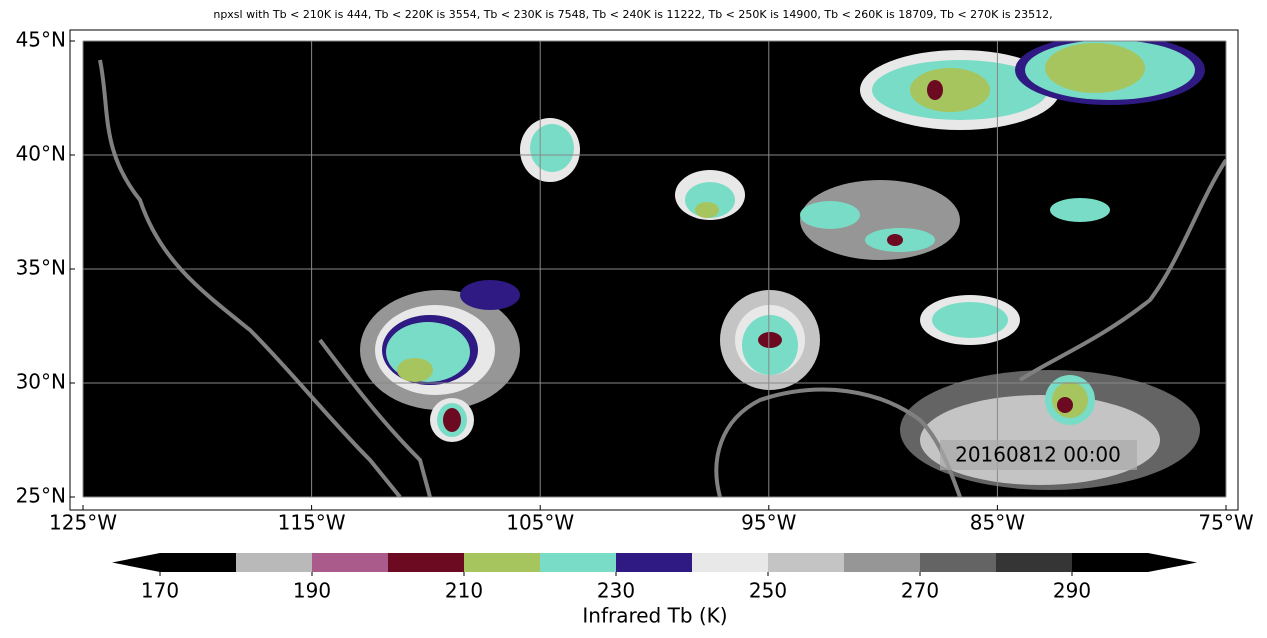 This screenshot has height=638, width=1267. I want to click on lon-tick-label: 115°W, so click(312, 523).